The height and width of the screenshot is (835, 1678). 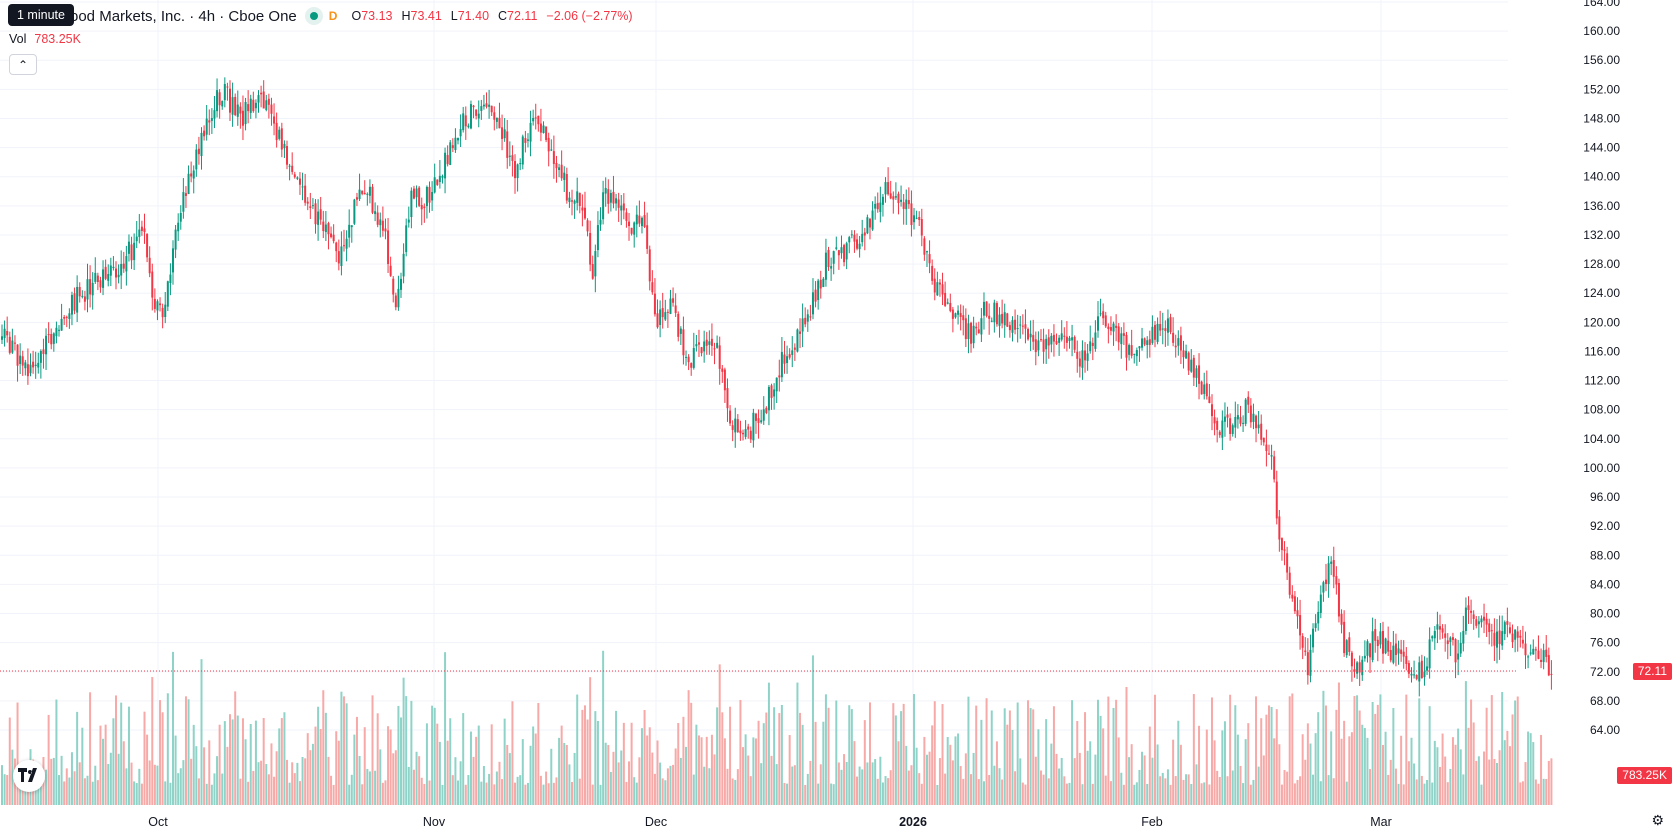 I want to click on symbol-title: ood Markets, Inc. · 4h · Cboe One, so click(x=183, y=16).